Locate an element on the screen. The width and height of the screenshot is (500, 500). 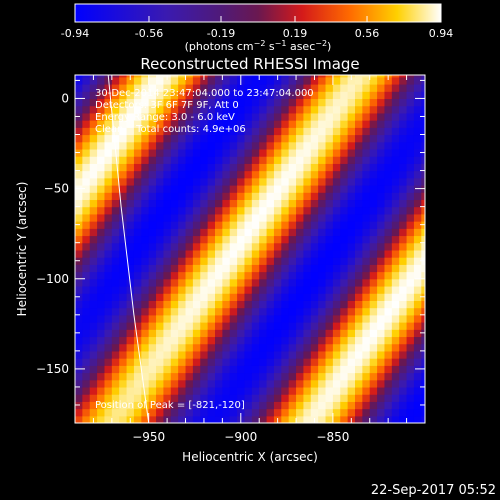
y-tick-label: −150 is located at coordinates (52, 369).